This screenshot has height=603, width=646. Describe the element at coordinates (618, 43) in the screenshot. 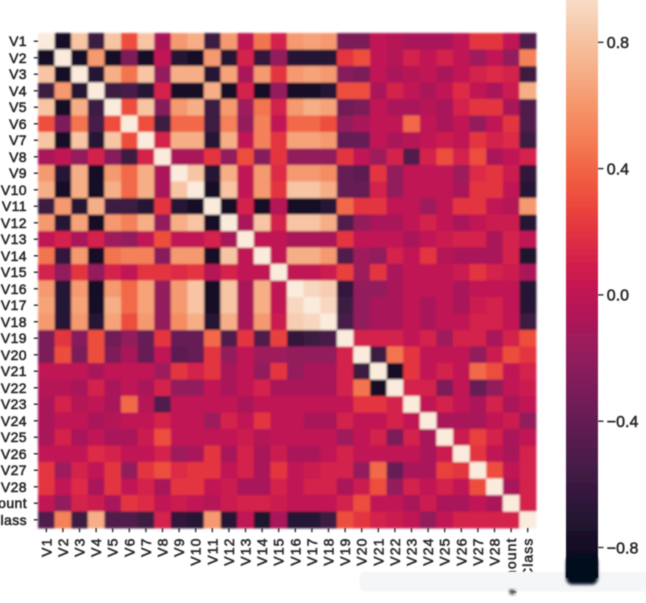

I see `svg-text: 0.8` at that location.